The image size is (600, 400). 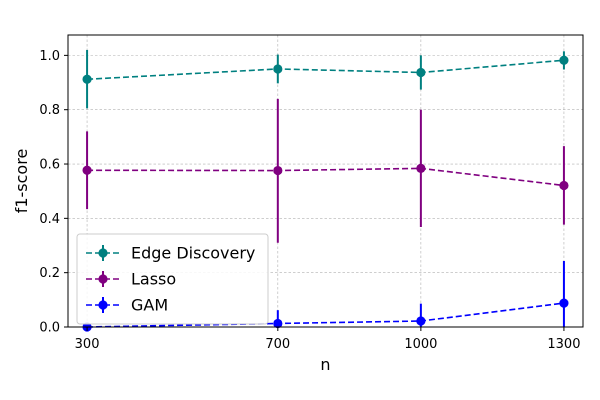 What do you see at coordinates (49, 328) in the screenshot?
I see `y-tick-label: 0.0` at bounding box center [49, 328].